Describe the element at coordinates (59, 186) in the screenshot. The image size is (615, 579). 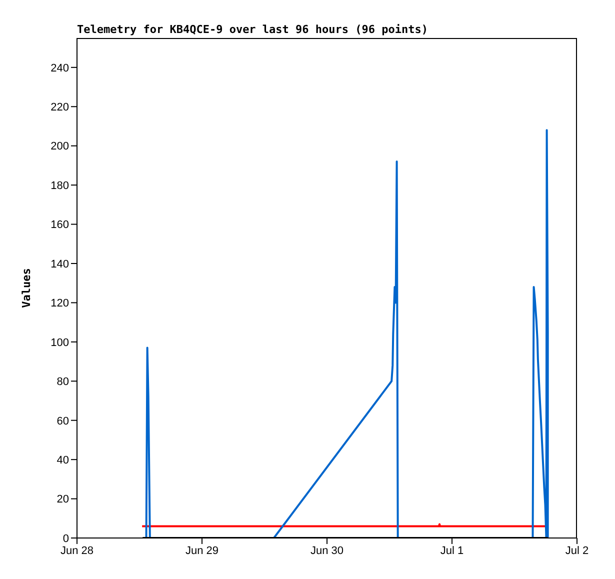
I see `y-tick-label: 180` at that location.